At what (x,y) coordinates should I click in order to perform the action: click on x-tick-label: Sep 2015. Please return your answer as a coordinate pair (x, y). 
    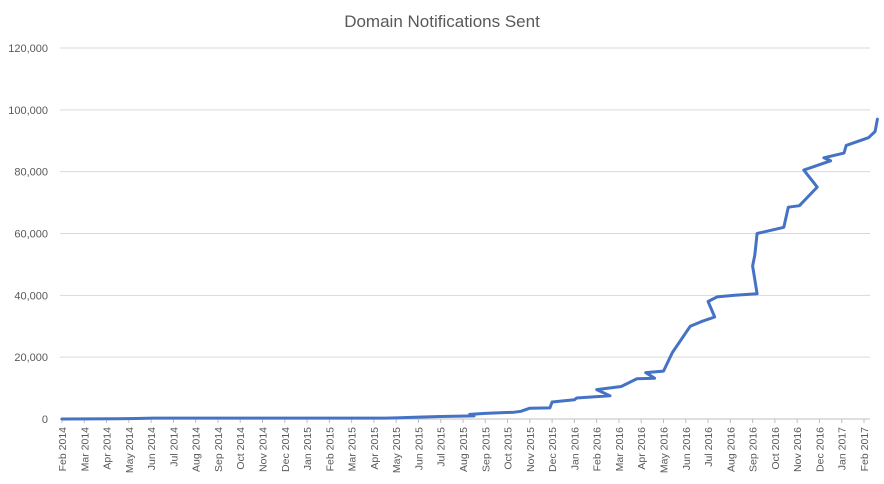
    Looking at the image, I should click on (486, 449).